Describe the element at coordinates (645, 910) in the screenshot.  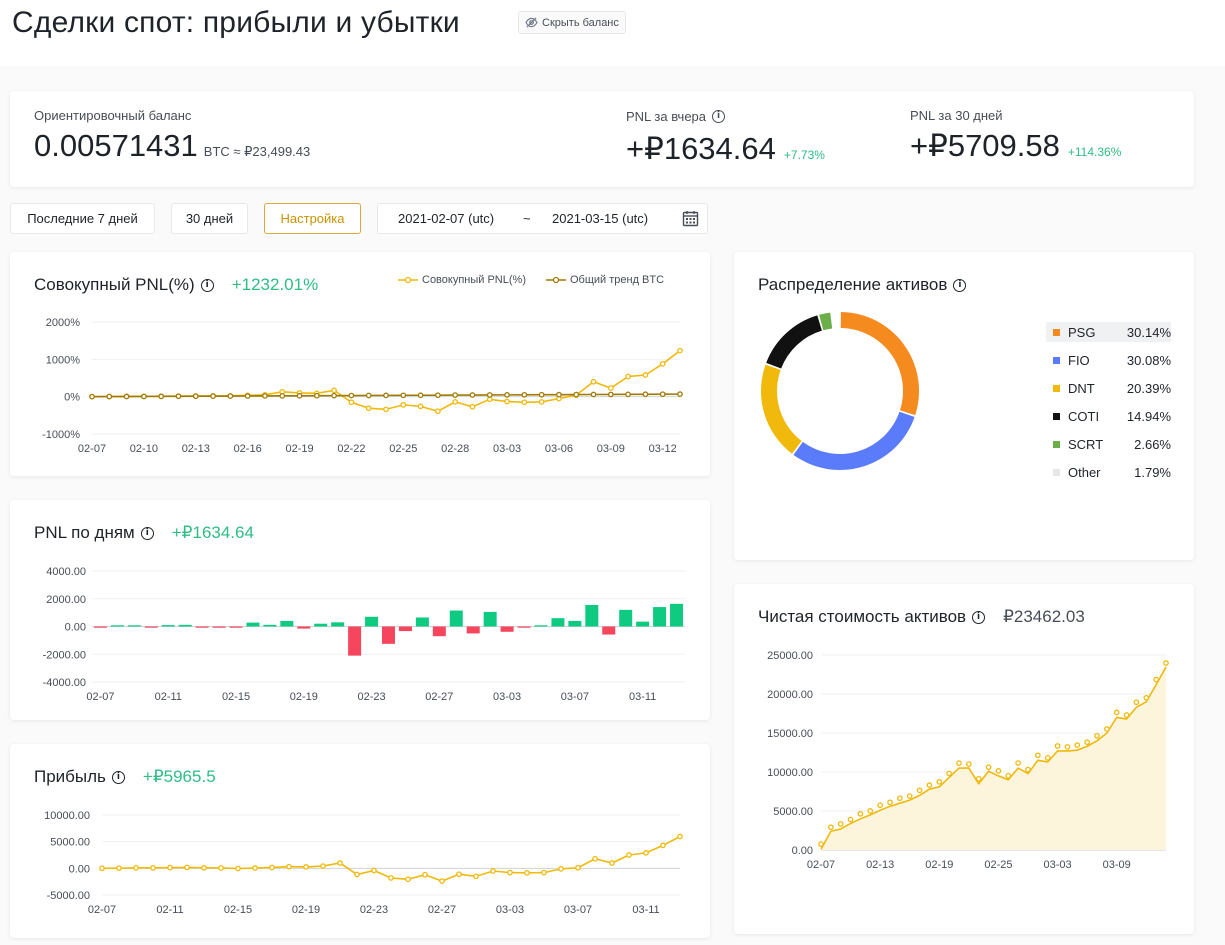
I see `x-tick-label: 03-11` at that location.